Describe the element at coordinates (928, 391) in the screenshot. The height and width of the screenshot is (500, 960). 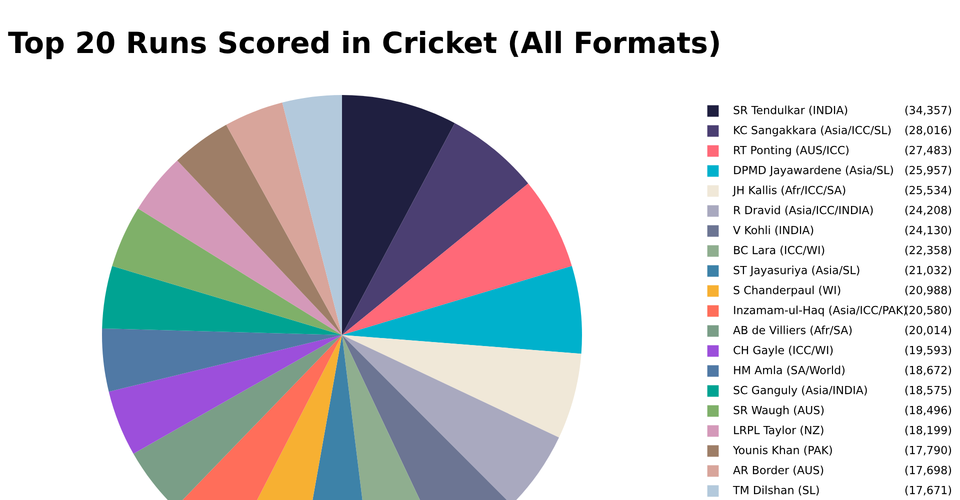
I see `data-label: (18,575)` at that location.